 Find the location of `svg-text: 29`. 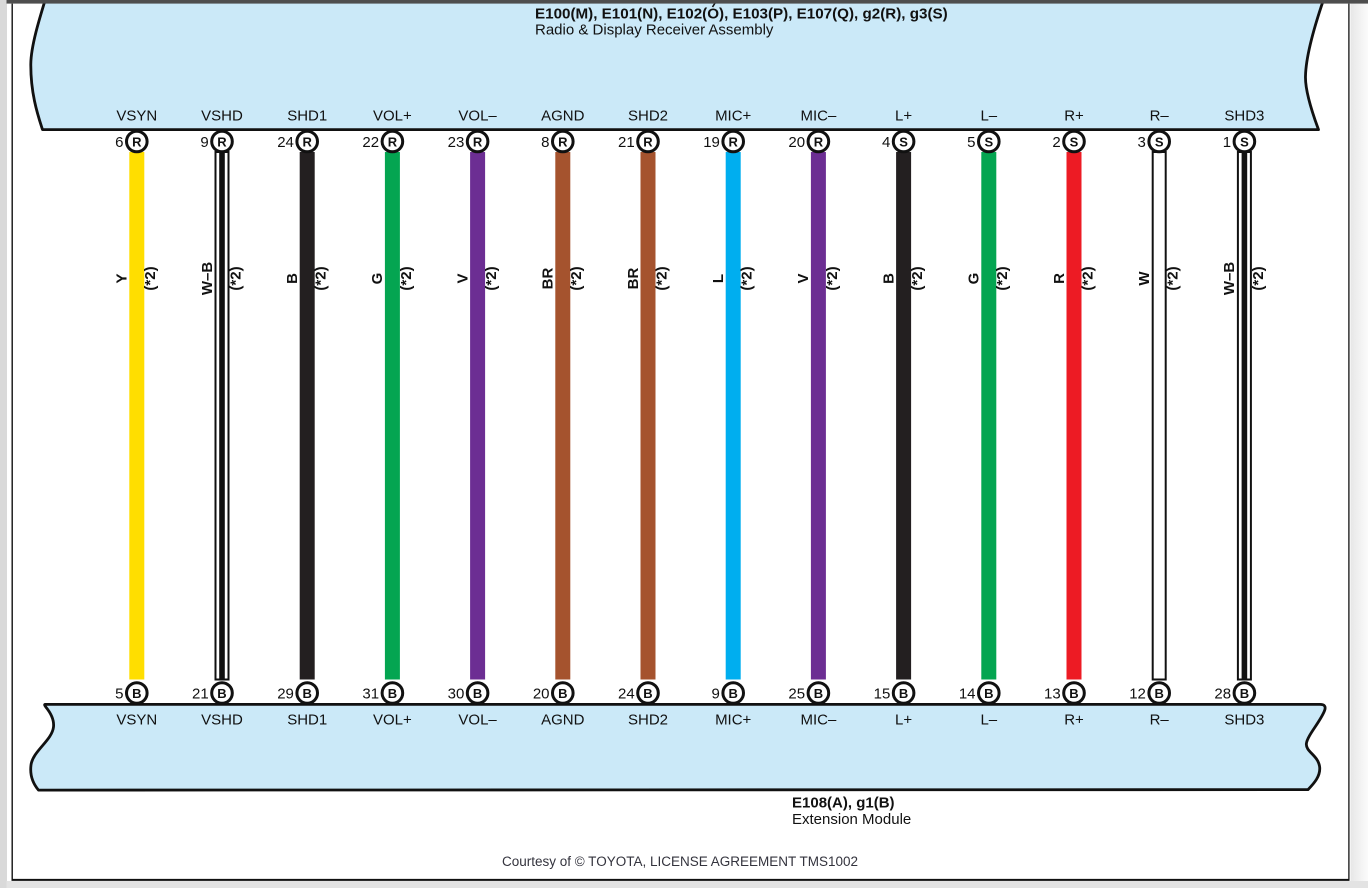

svg-text: 29 is located at coordinates (285, 693).